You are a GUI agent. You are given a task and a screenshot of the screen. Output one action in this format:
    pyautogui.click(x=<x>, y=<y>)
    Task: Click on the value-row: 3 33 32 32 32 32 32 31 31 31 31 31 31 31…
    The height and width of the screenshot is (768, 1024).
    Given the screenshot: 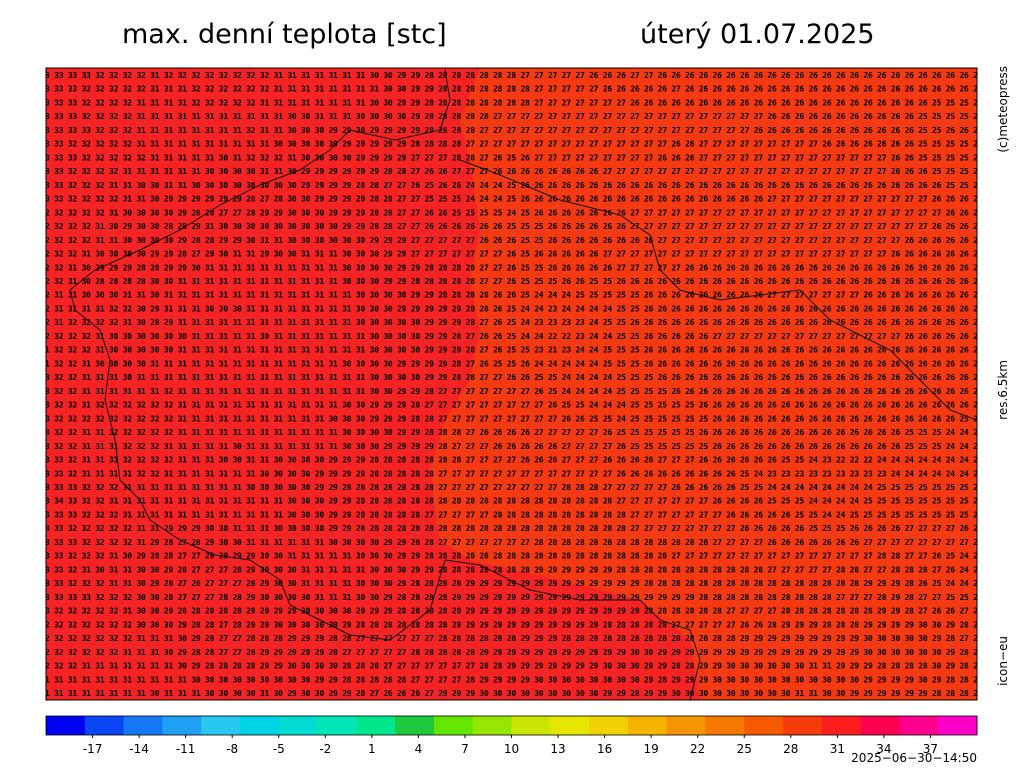 What is the action you would take?
    pyautogui.click(x=511, y=144)
    